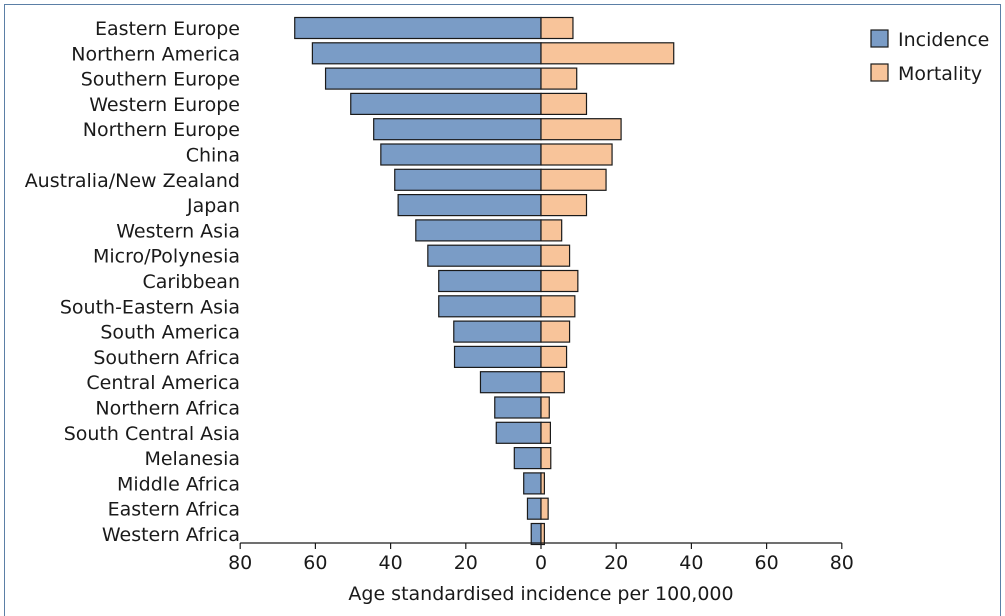 The width and height of the screenshot is (1005, 616). I want to click on category-label-western-africa: Western Africa, so click(171, 535).